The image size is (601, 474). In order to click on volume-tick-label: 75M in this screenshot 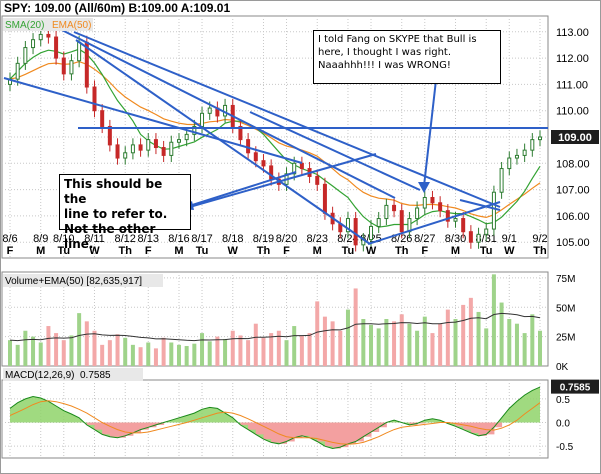, I will do `click(565, 279)`.